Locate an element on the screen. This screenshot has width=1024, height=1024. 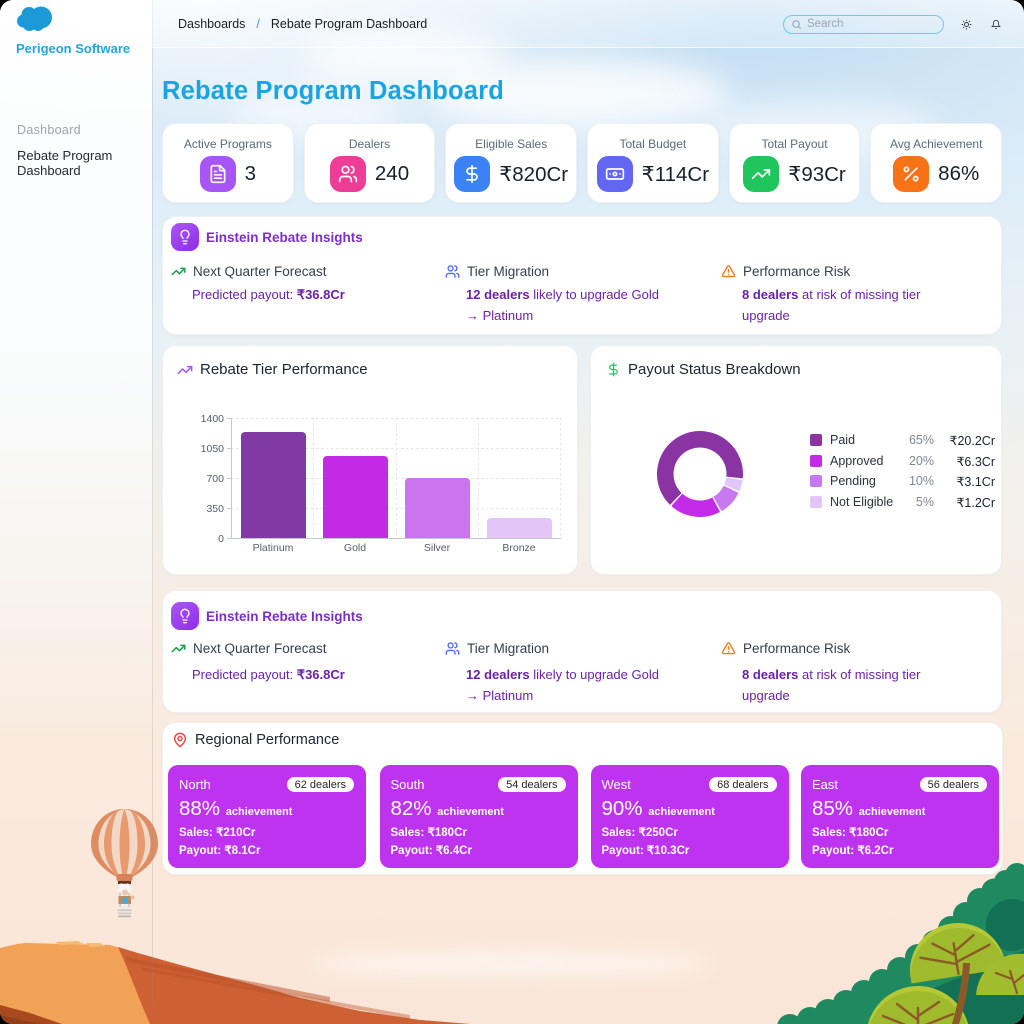
svg-text: 1400 is located at coordinates (213, 419).